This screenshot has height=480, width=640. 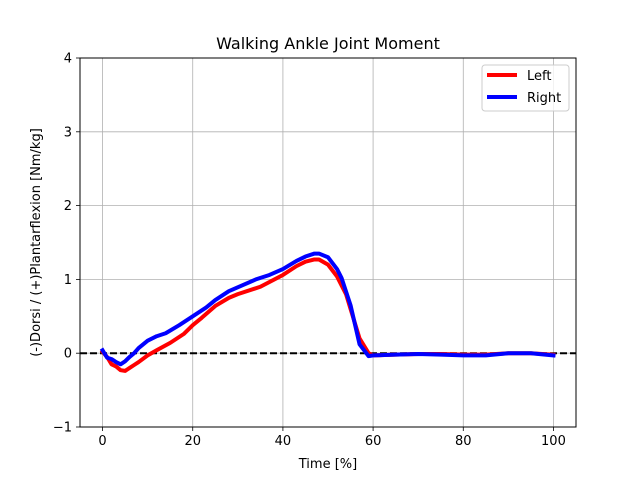 I want to click on y-tick-label: 0, so click(x=68, y=354).